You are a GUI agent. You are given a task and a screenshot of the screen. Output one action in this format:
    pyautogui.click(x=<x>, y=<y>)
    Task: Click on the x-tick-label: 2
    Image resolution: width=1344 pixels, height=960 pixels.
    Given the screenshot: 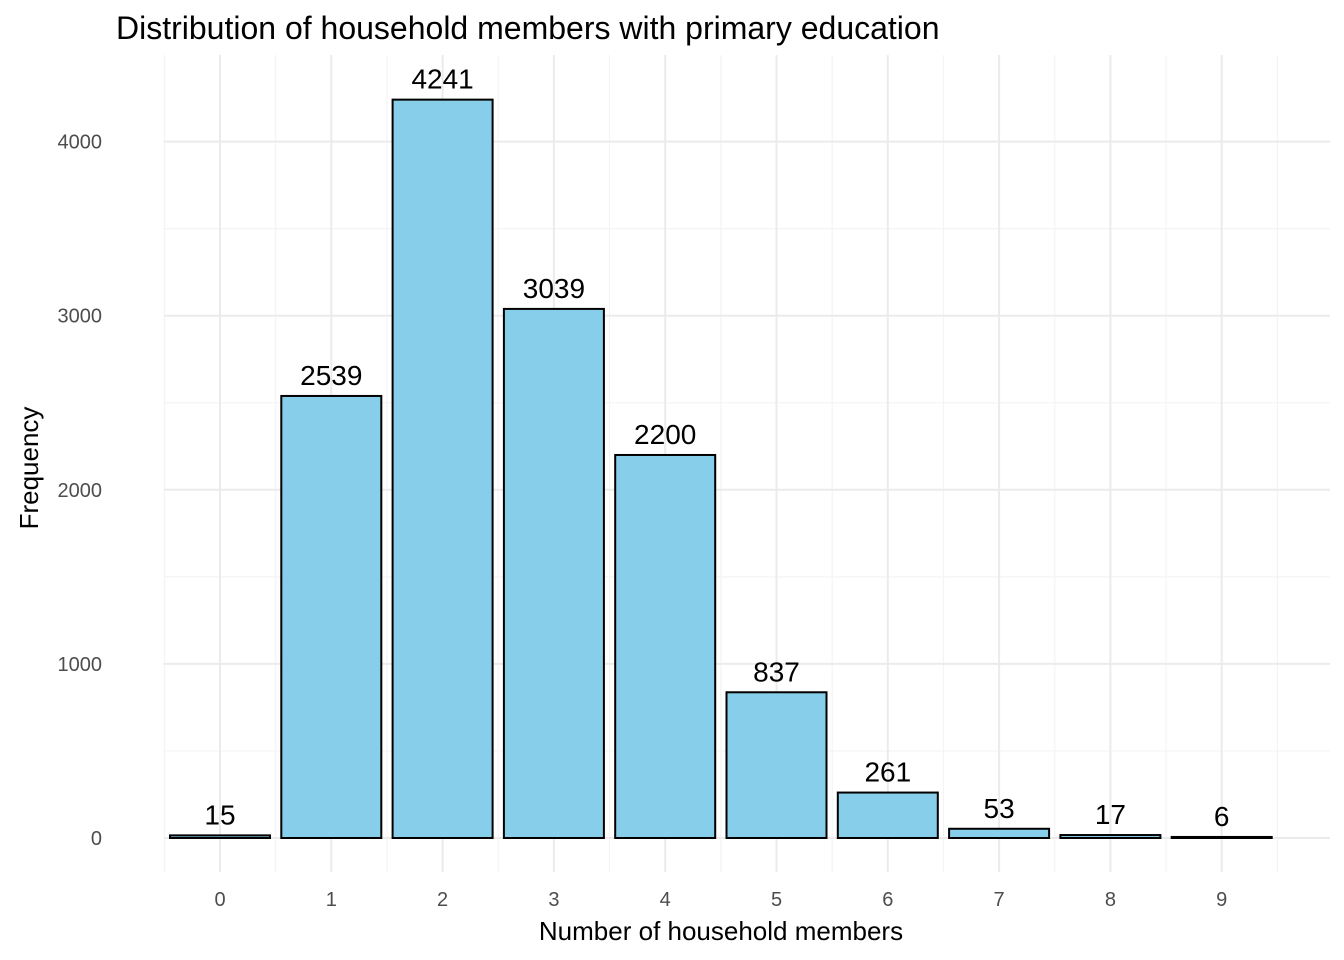 What is the action you would take?
    pyautogui.click(x=442, y=900)
    